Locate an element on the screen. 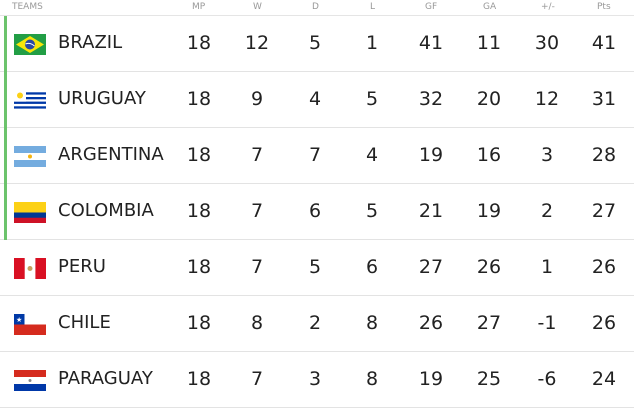  stat-pts: 41 is located at coordinates (604, 43).